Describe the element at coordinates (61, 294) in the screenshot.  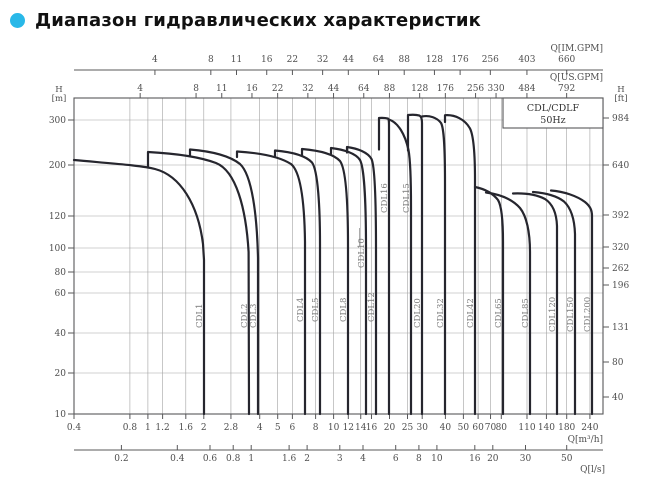
I see `h-m-tick-label: 60` at that location.